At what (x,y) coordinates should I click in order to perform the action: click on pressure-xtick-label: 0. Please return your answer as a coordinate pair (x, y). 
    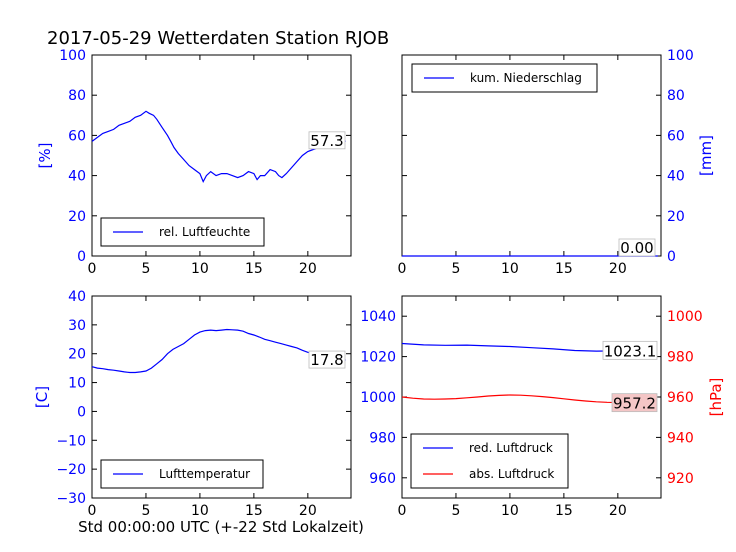
    Looking at the image, I should click on (402, 511).